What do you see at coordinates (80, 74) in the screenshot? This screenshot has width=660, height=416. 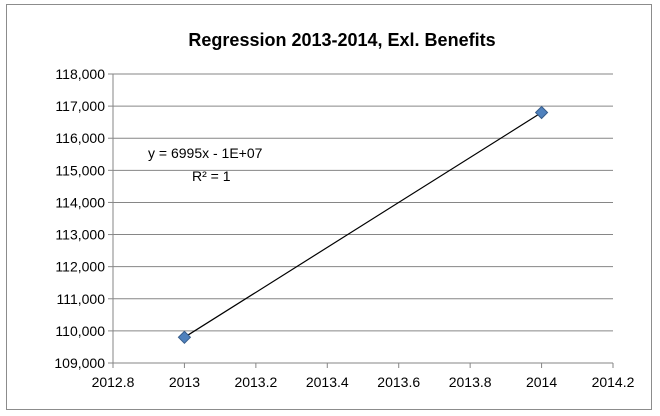 I see `y-tick-label: 118,000` at bounding box center [80, 74].